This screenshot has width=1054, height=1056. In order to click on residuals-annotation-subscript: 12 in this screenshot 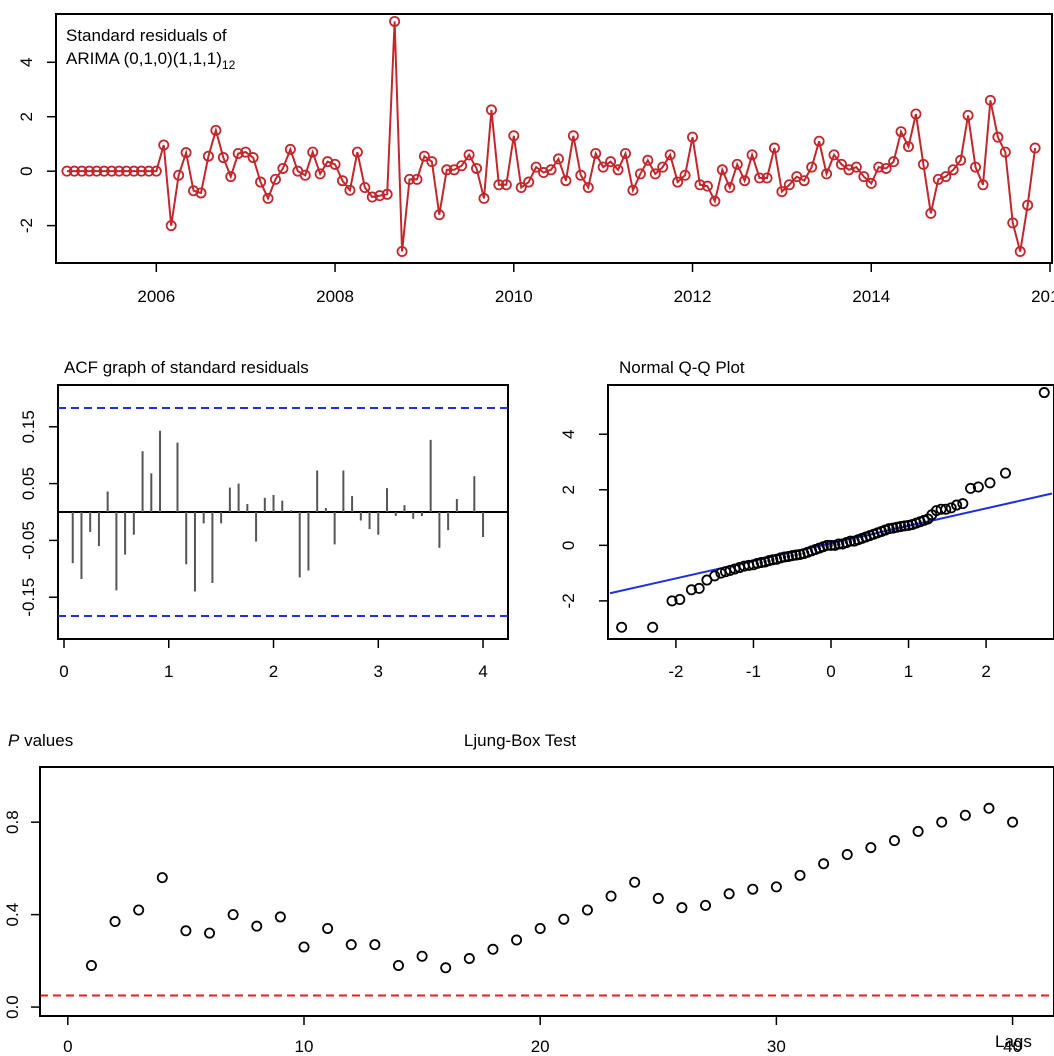, I will do `click(229, 65)`.